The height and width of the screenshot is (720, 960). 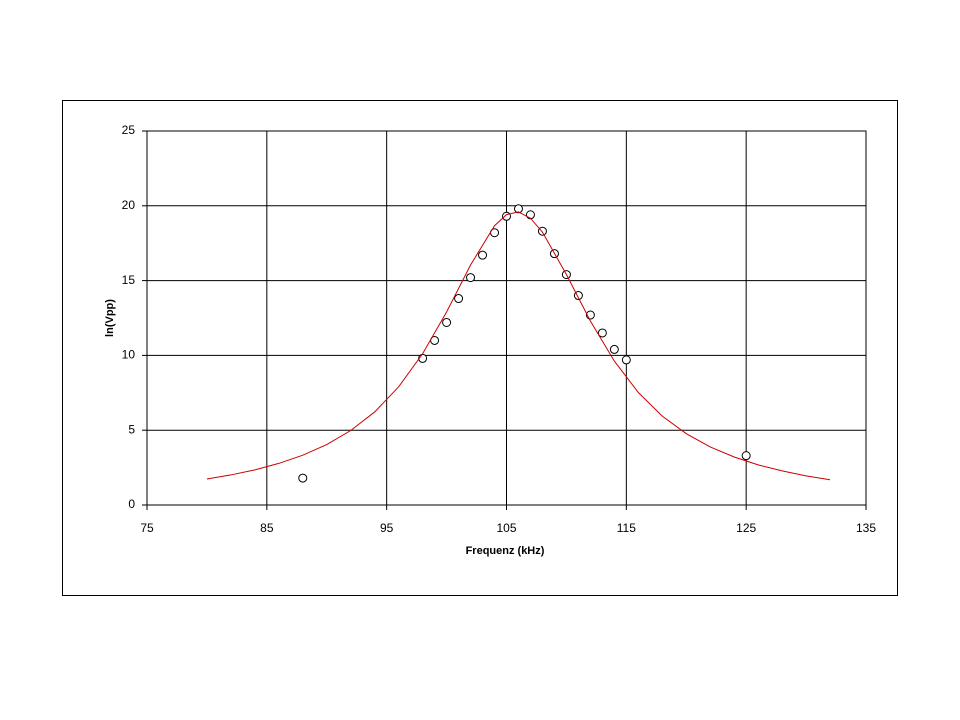 What do you see at coordinates (129, 280) in the screenshot?
I see `y-tick-label: 15` at bounding box center [129, 280].